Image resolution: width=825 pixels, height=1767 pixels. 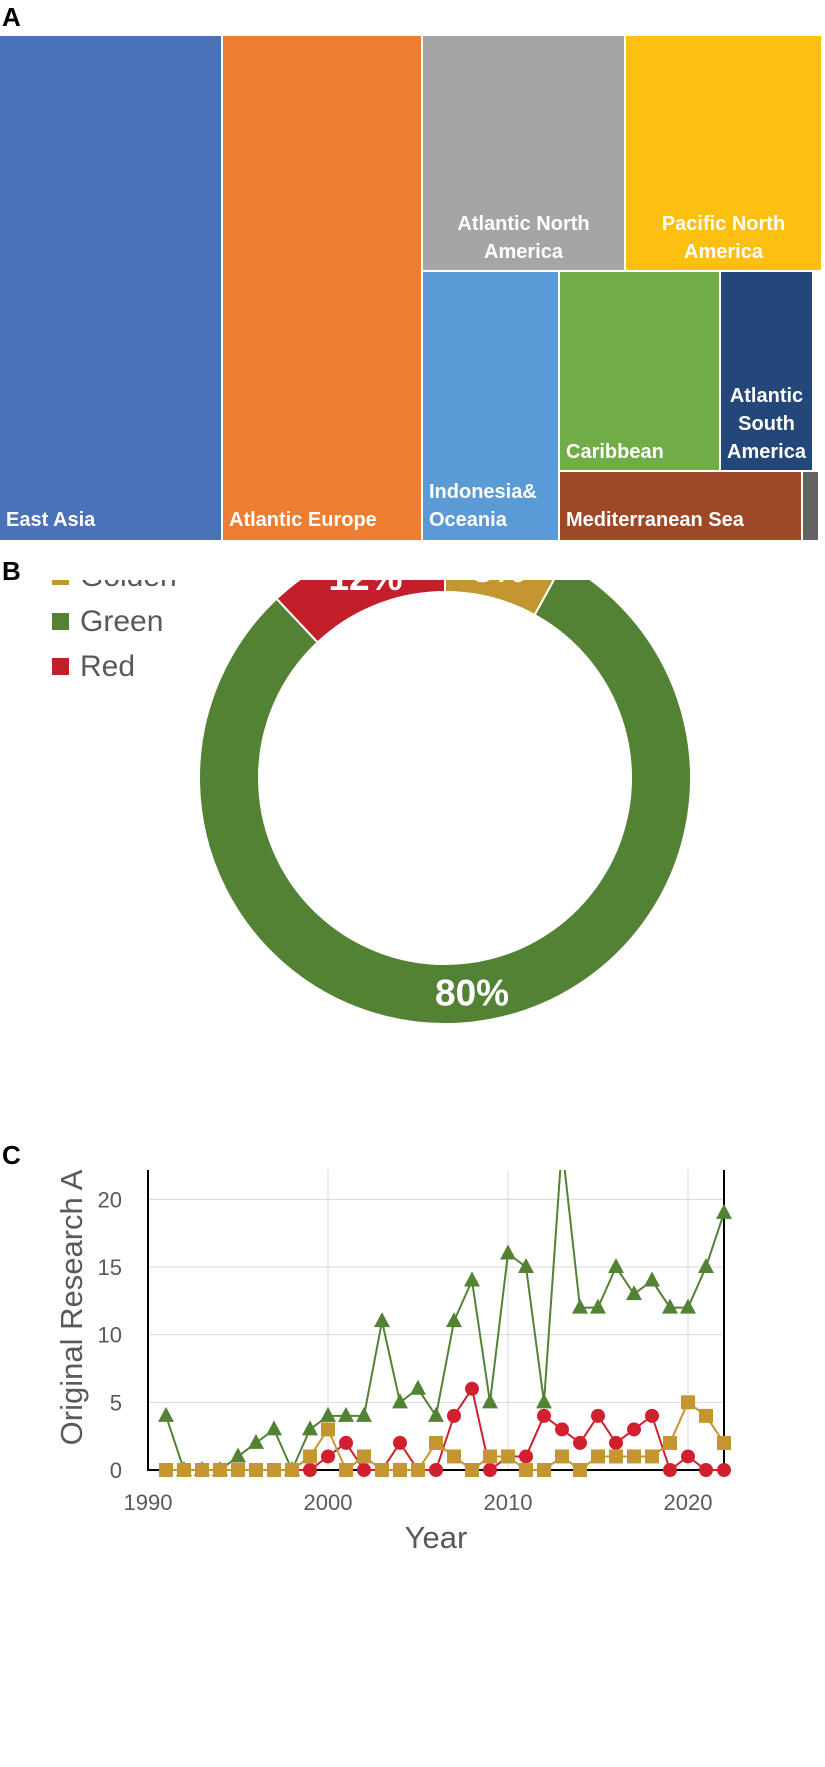 What do you see at coordinates (544, 1470) in the screenshot?
I see `point-golden-2012` at bounding box center [544, 1470].